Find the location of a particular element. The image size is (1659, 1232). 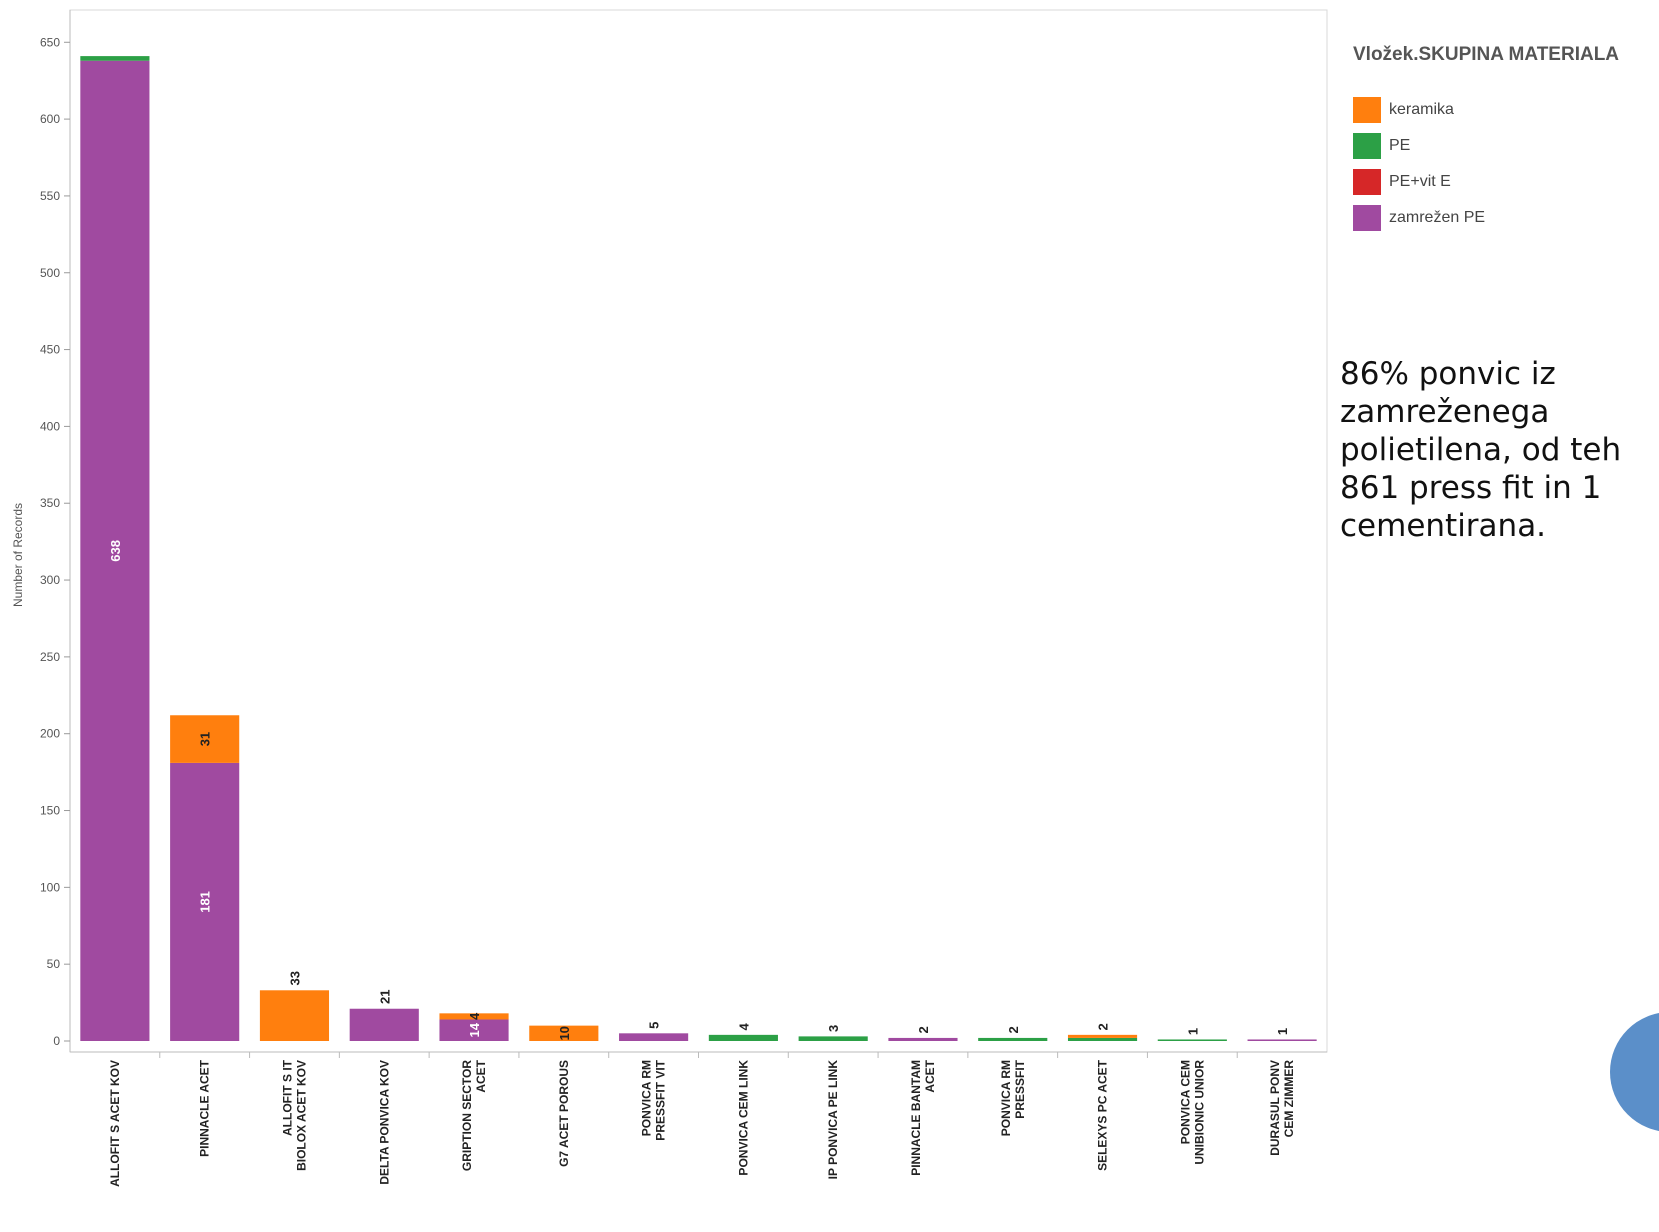

x-category-label: BIOLOX ACET KOV is located at coordinates (301, 1115).